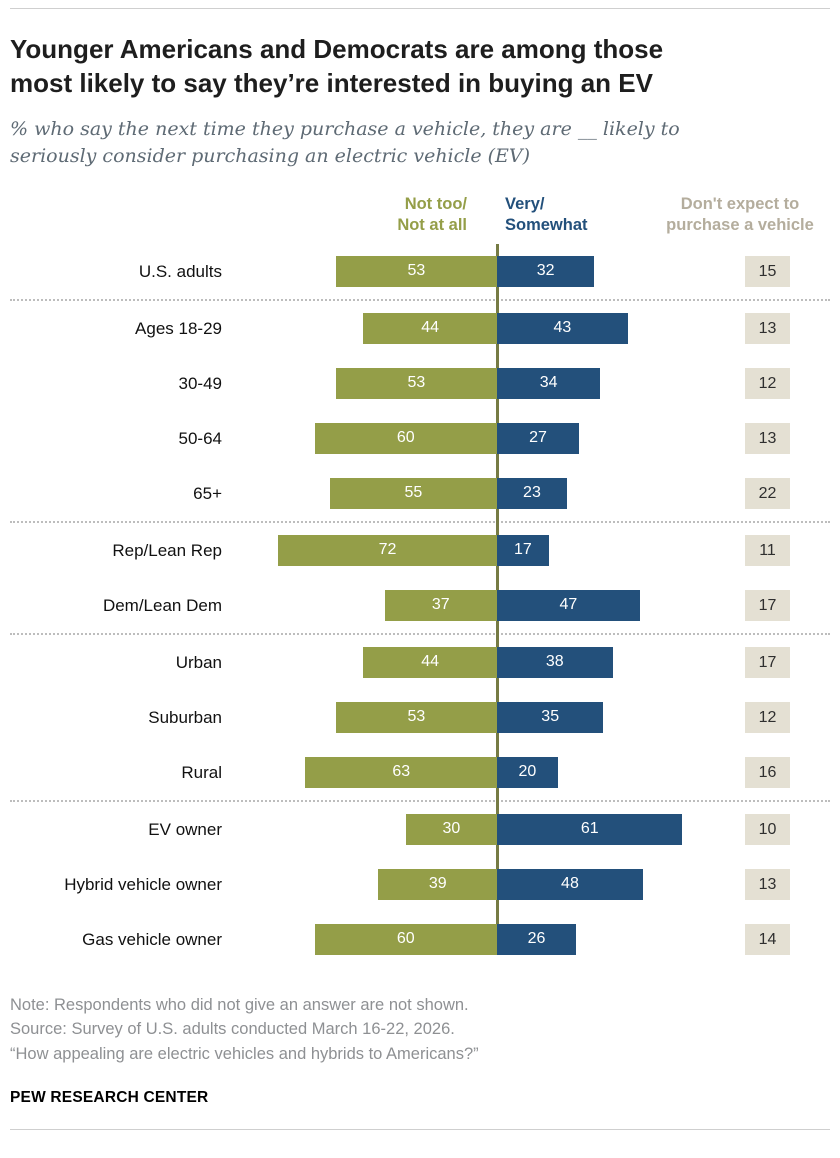 The height and width of the screenshot is (1158, 840). I want to click on bar-very-somewhat: 34, so click(549, 383).